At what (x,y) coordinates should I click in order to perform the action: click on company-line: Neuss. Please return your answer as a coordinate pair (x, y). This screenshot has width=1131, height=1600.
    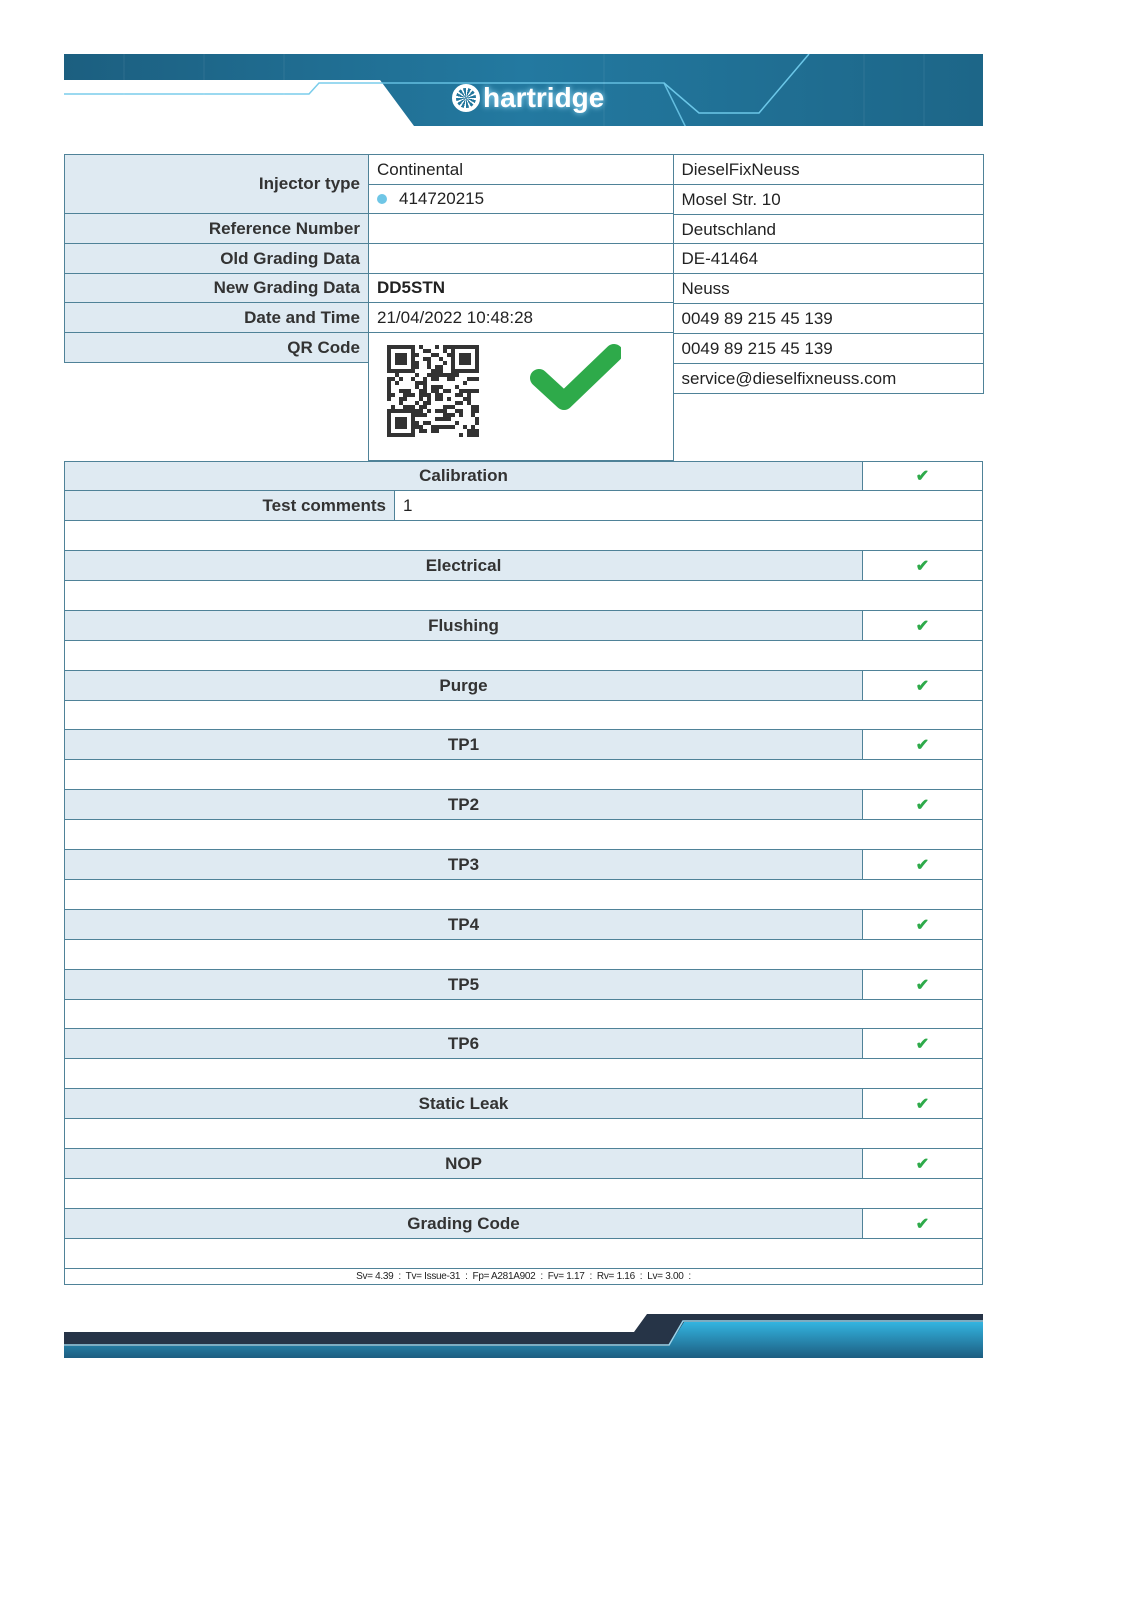
    Looking at the image, I should click on (828, 288).